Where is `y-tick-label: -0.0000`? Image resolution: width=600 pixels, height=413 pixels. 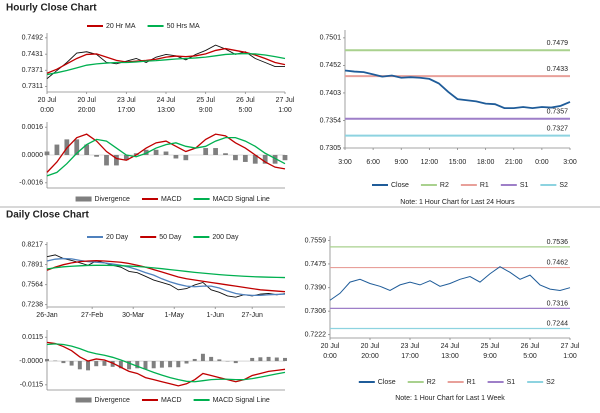 y-tick-label: -0.0000 is located at coordinates (31, 361).